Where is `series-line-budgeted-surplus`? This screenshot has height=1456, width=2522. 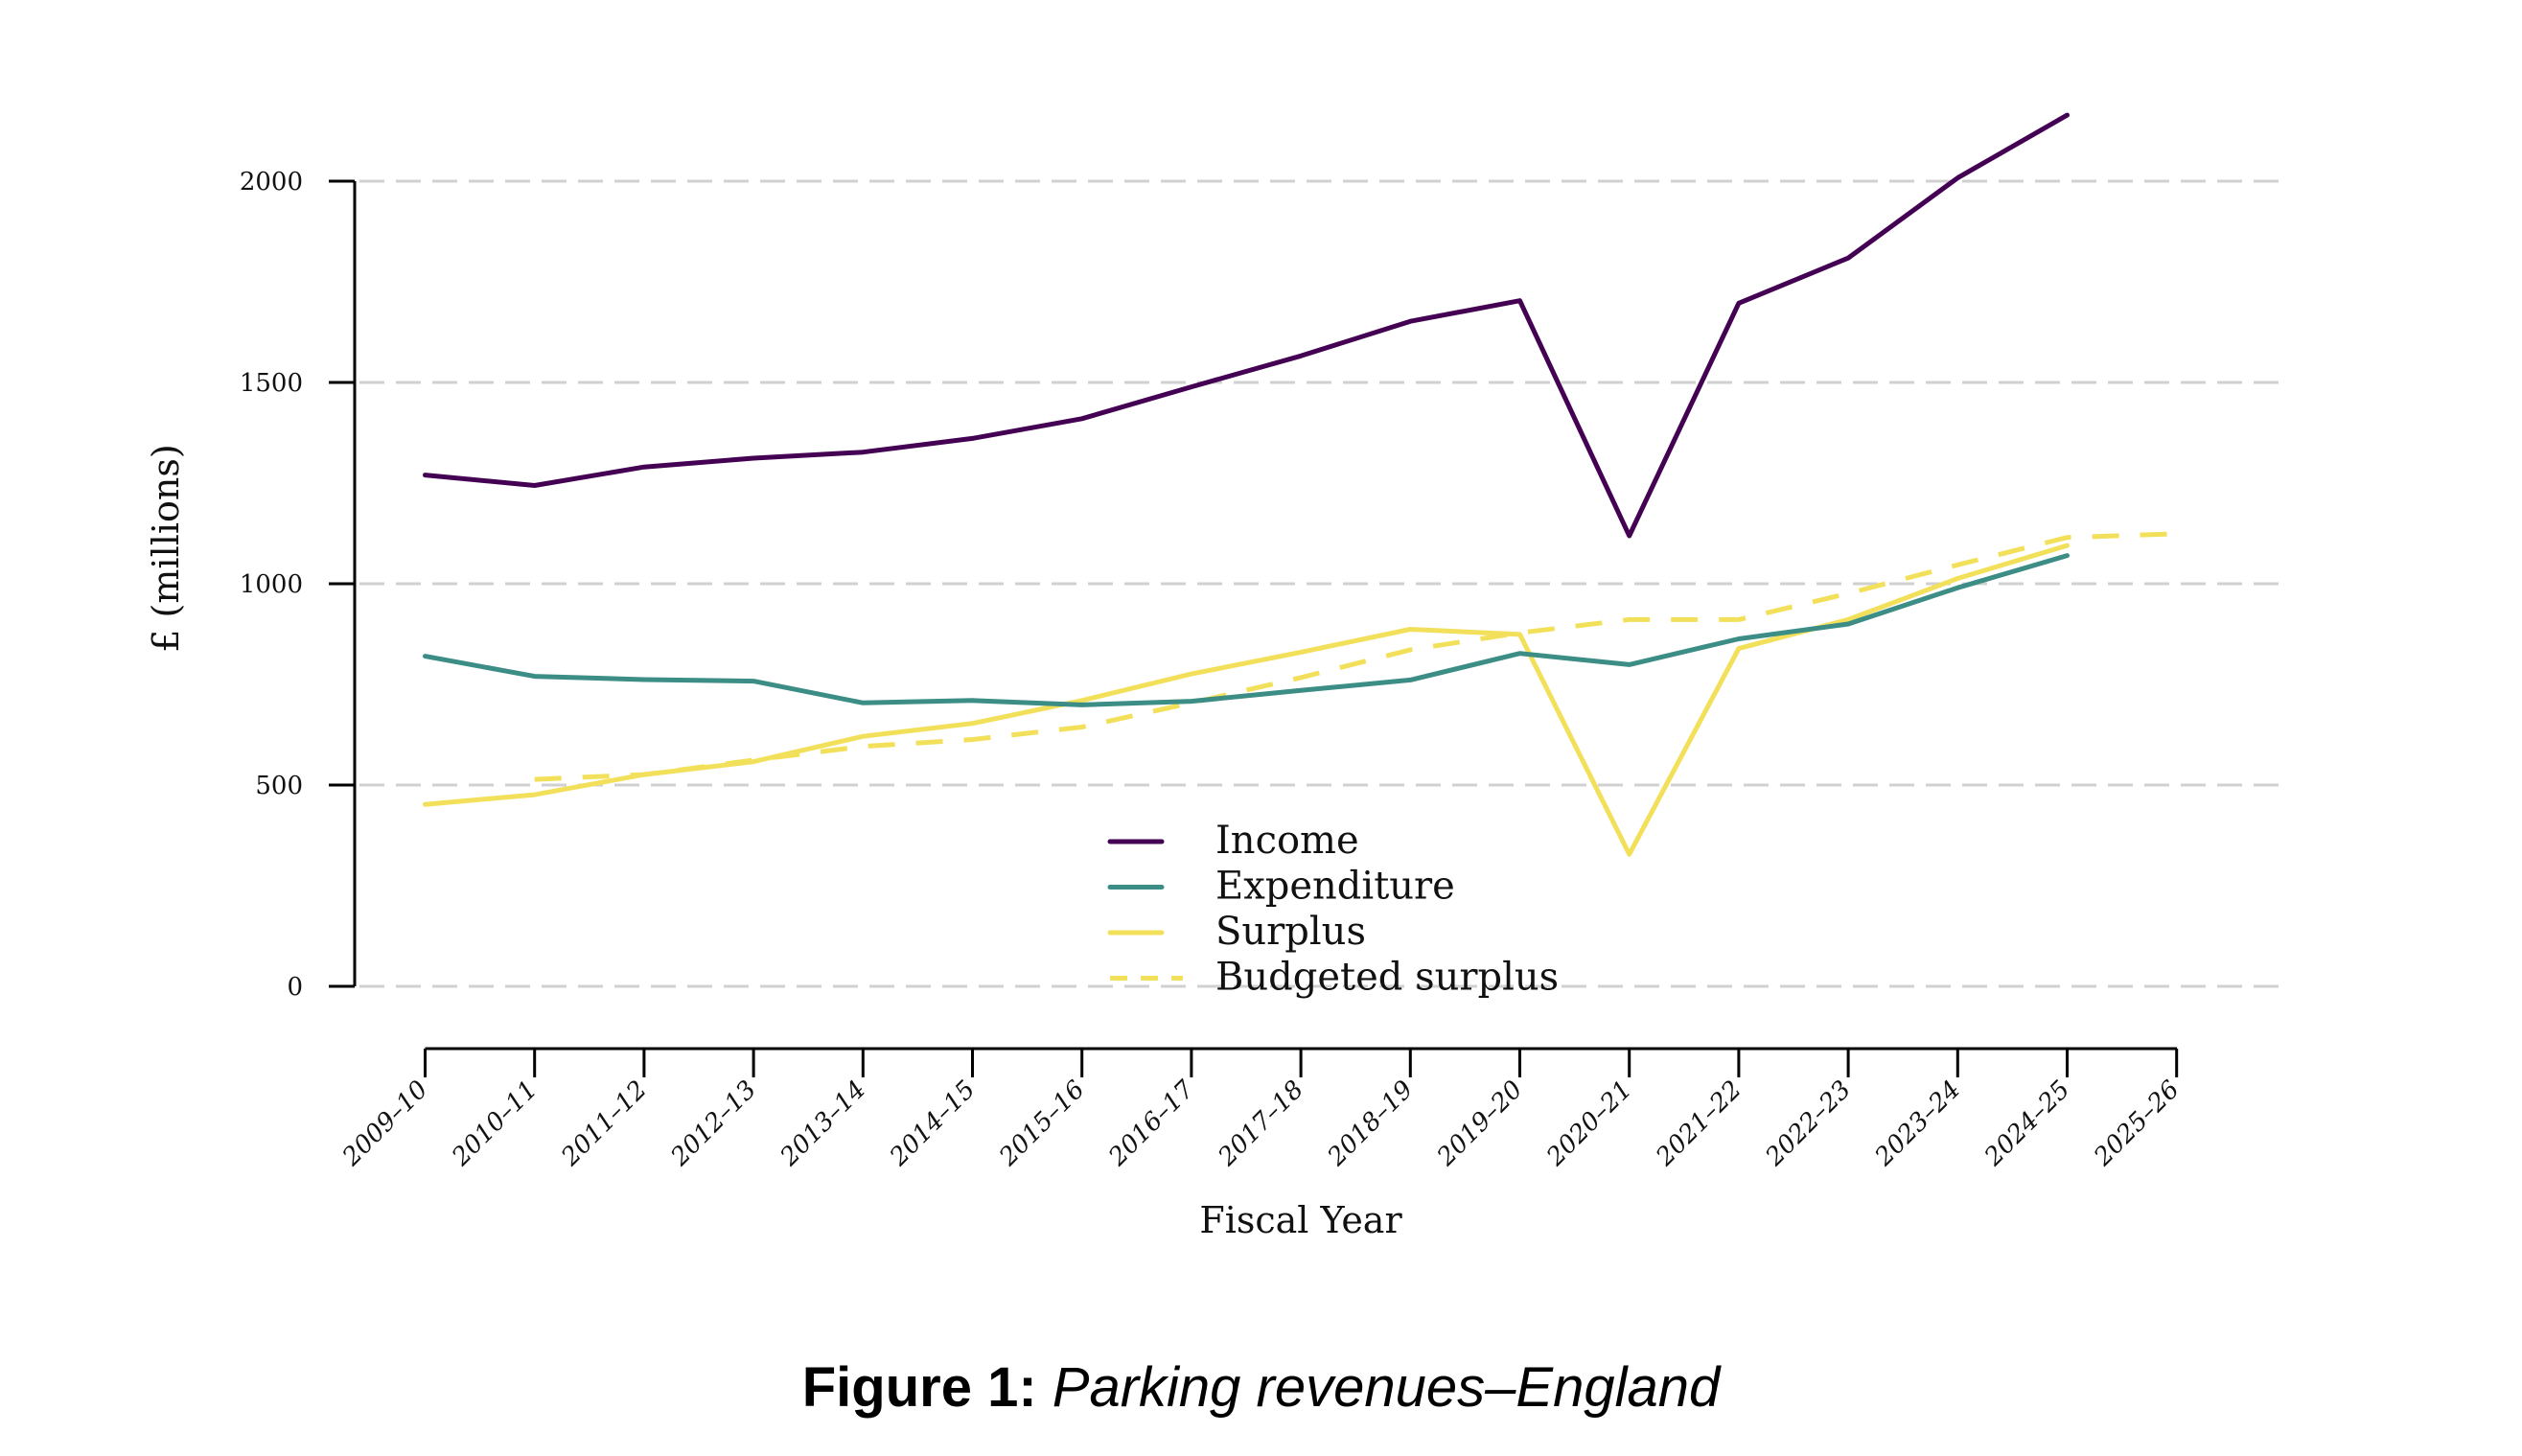 series-line-budgeted-surplus is located at coordinates (1355, 656).